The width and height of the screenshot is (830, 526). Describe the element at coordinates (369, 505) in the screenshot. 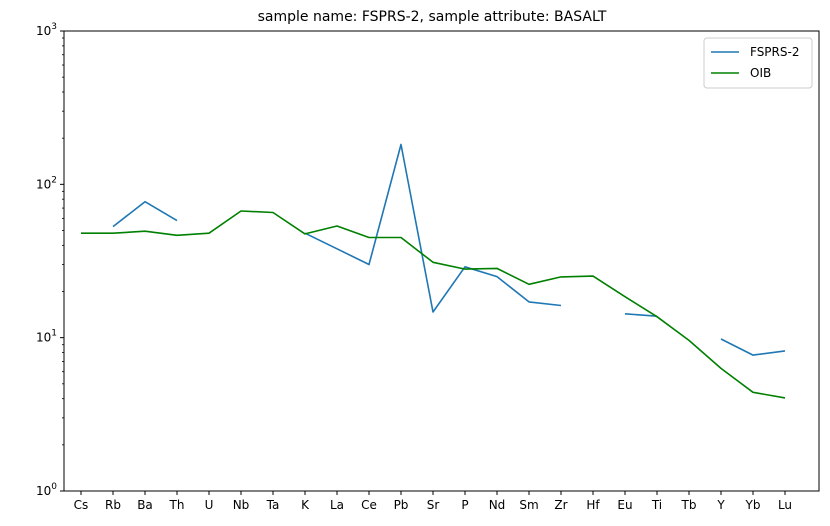

I see `x-tick-label: Ce` at that location.